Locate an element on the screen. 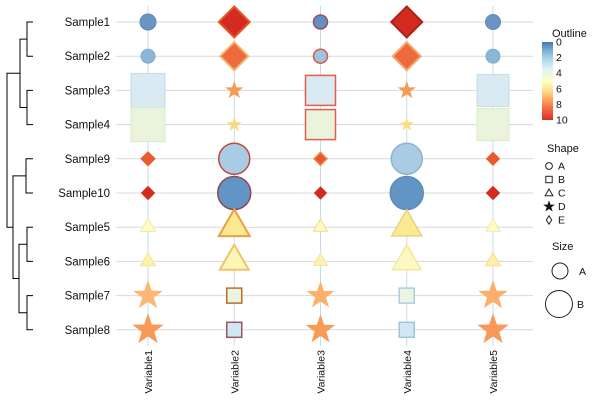  sample-label: Sample9 is located at coordinates (87, 160).